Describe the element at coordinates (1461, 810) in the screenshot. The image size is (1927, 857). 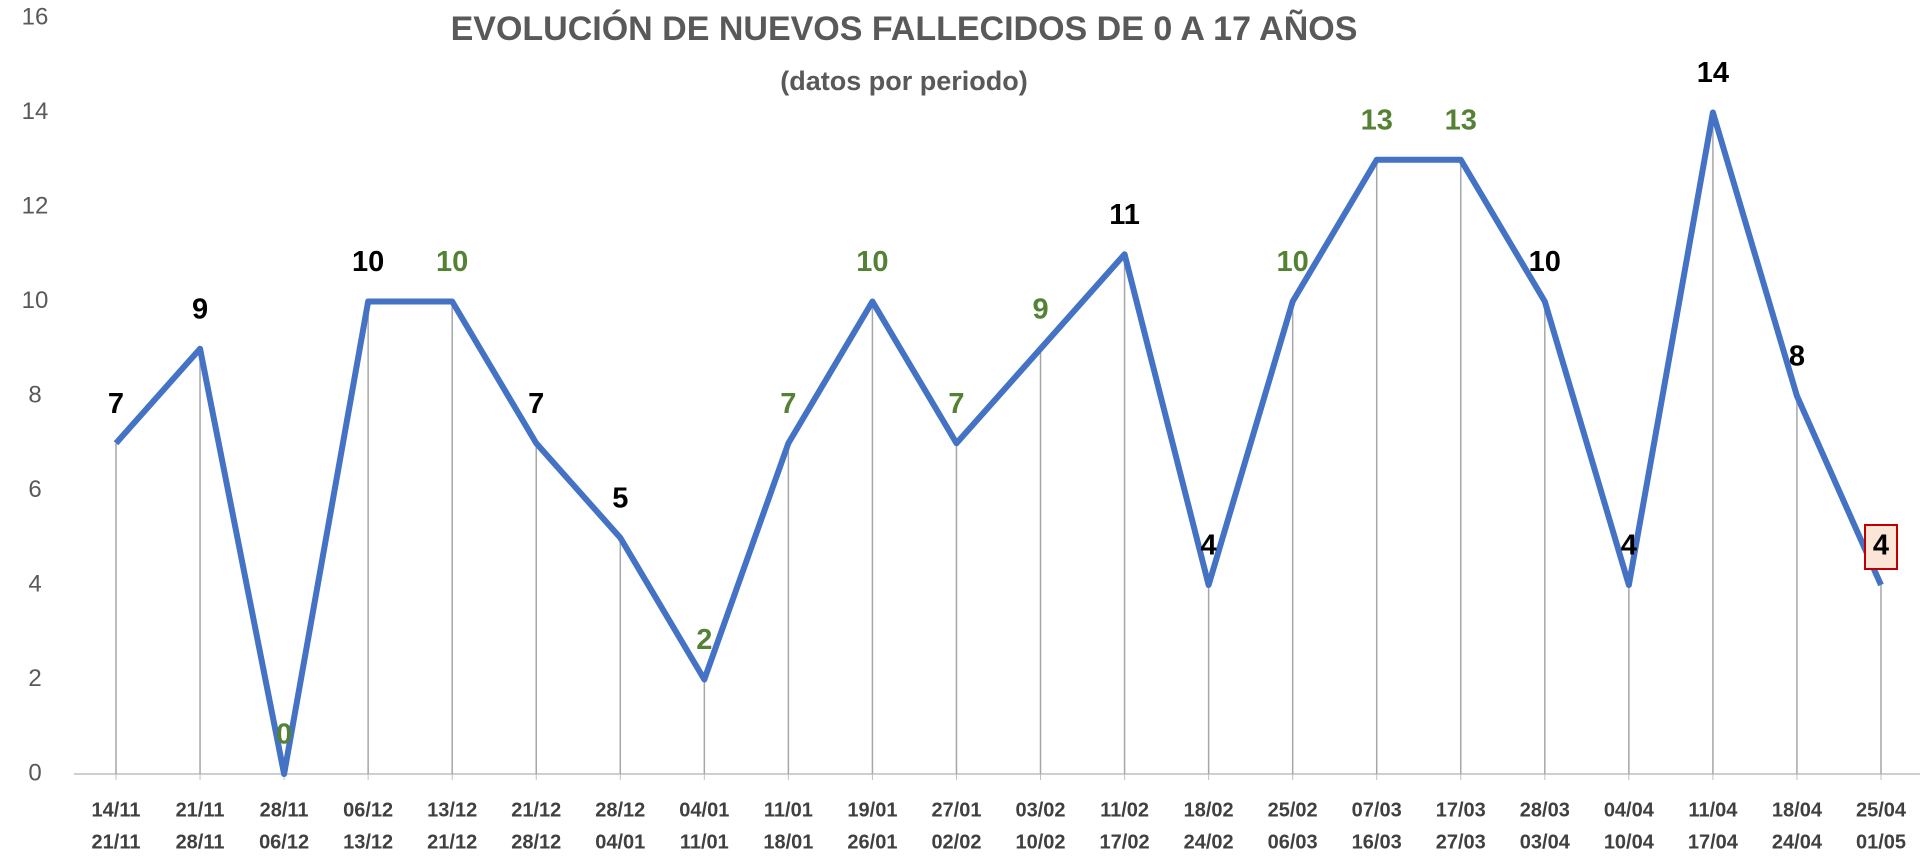
I see `x-tick-label: 17/03` at that location.